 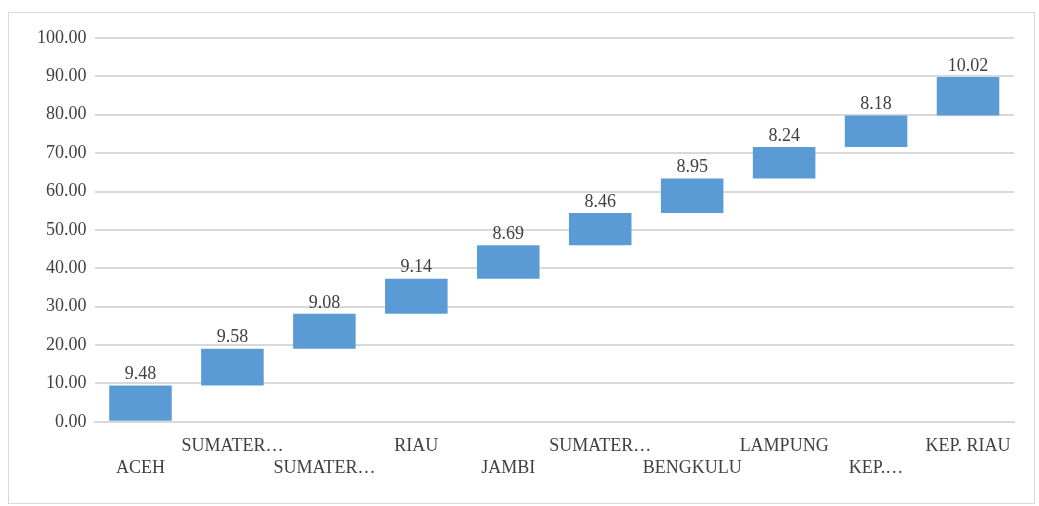 What do you see at coordinates (600, 200) in the screenshot?
I see `data-label: 8.46` at bounding box center [600, 200].